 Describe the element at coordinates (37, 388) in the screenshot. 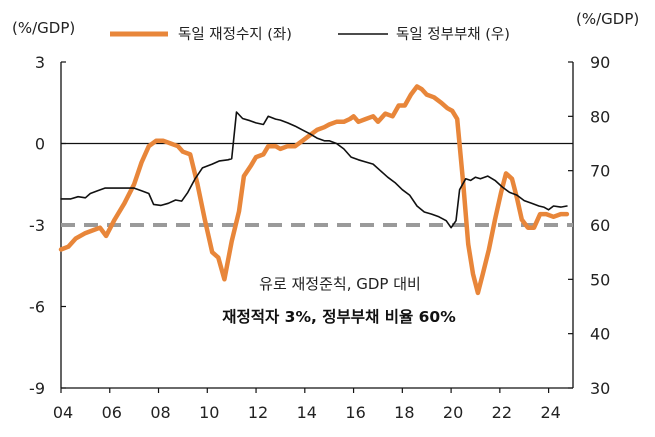

I see `left-tick-label: -9` at that location.